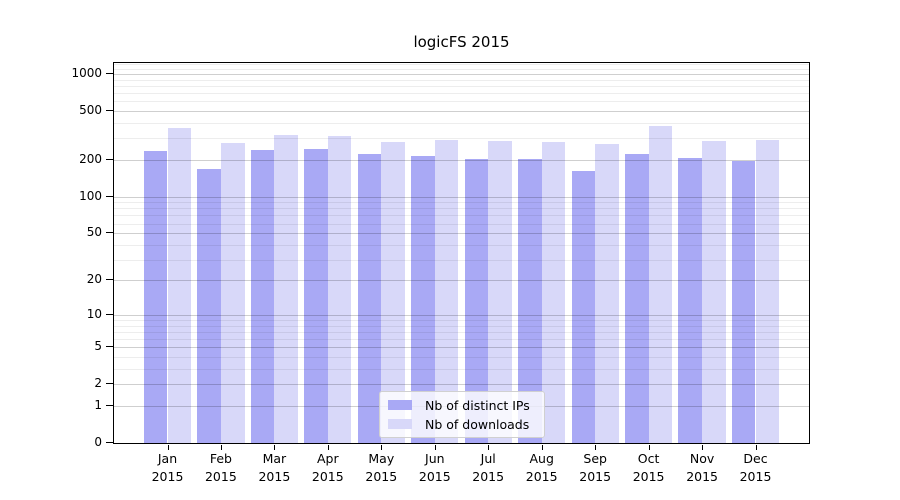  I want to click on x-tick-label-aug-2015: Aug 2015, so click(541, 467).